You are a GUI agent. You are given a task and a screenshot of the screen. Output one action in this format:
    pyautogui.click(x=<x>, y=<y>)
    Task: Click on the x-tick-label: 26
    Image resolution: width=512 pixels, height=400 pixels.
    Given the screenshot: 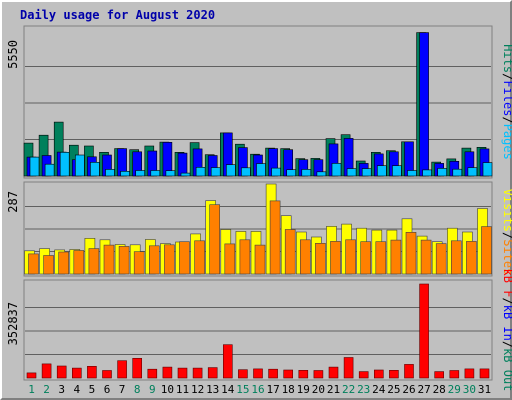 What is the action you would take?
    pyautogui.click(x=408, y=389)
    